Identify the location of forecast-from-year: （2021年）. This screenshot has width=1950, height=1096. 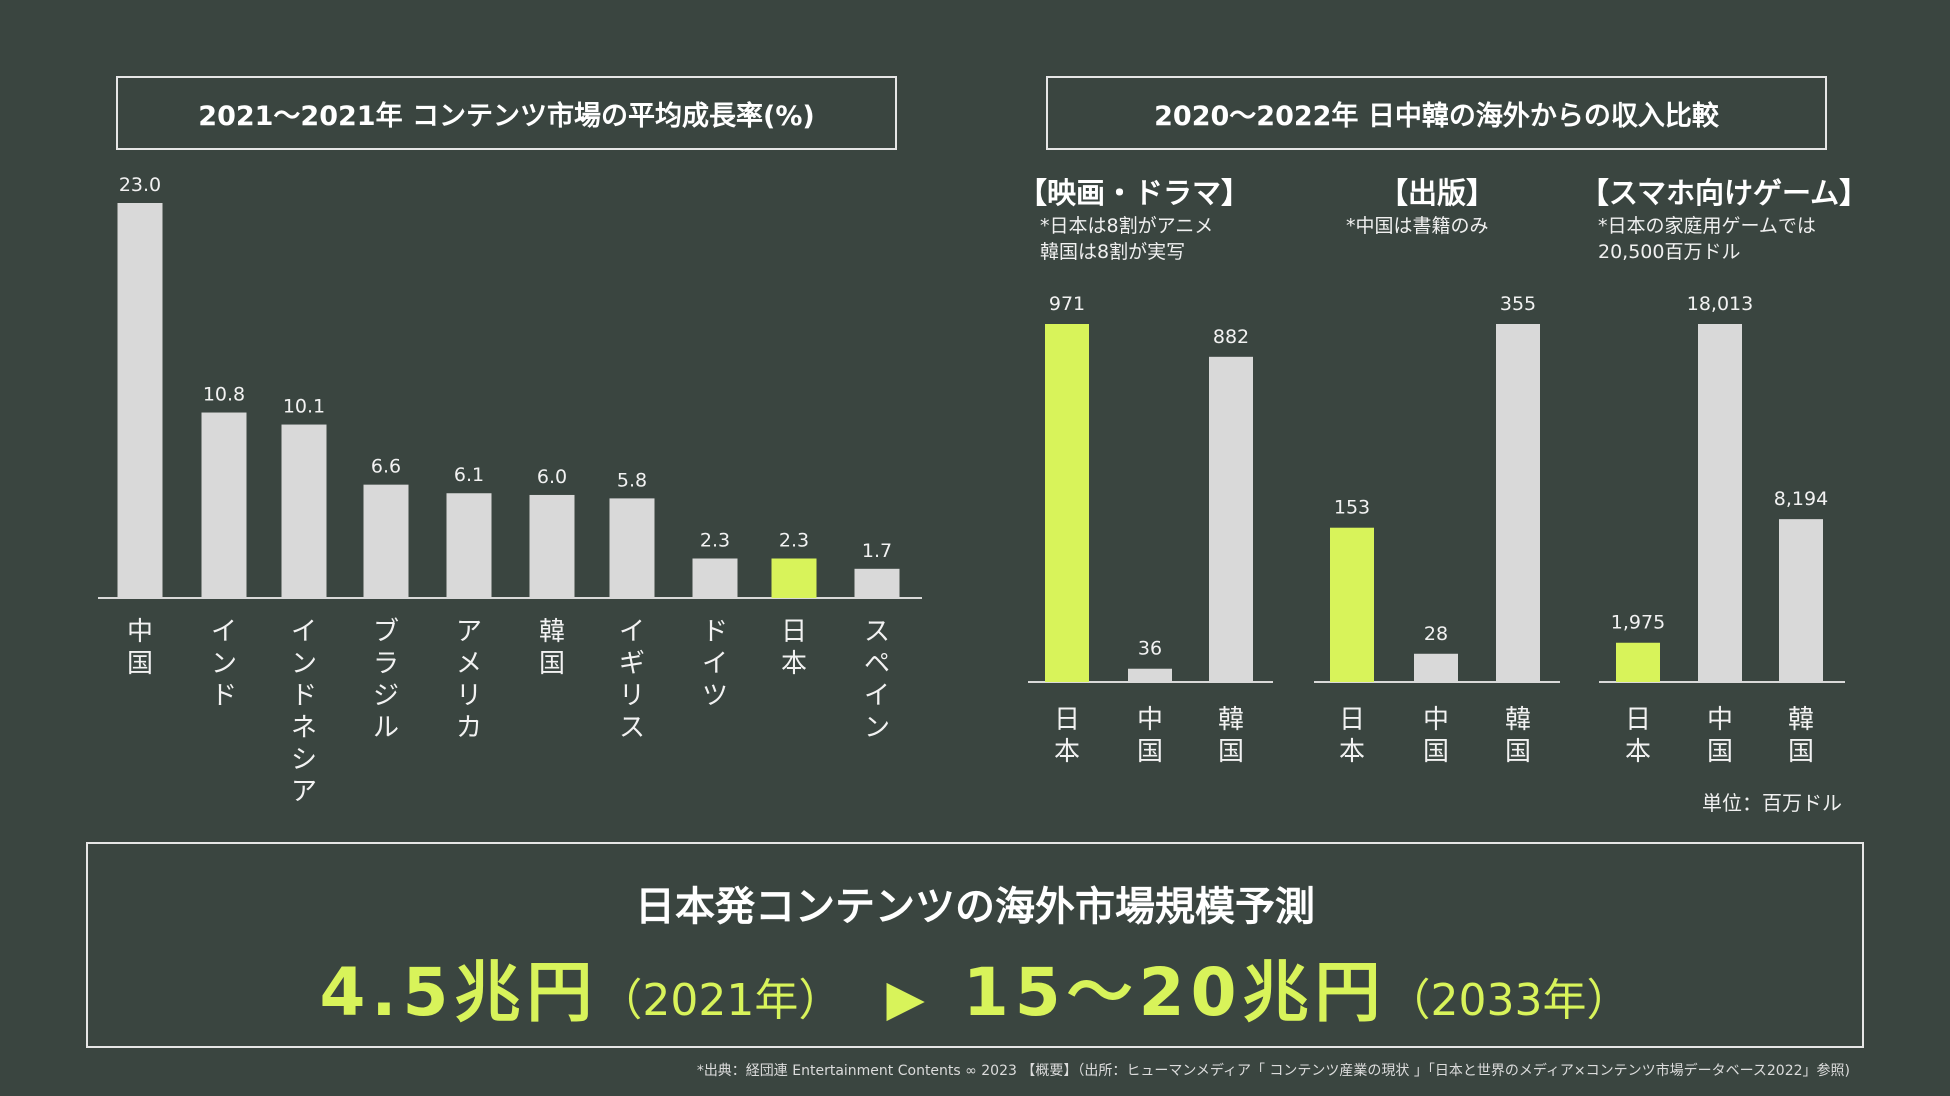
(720, 1000).